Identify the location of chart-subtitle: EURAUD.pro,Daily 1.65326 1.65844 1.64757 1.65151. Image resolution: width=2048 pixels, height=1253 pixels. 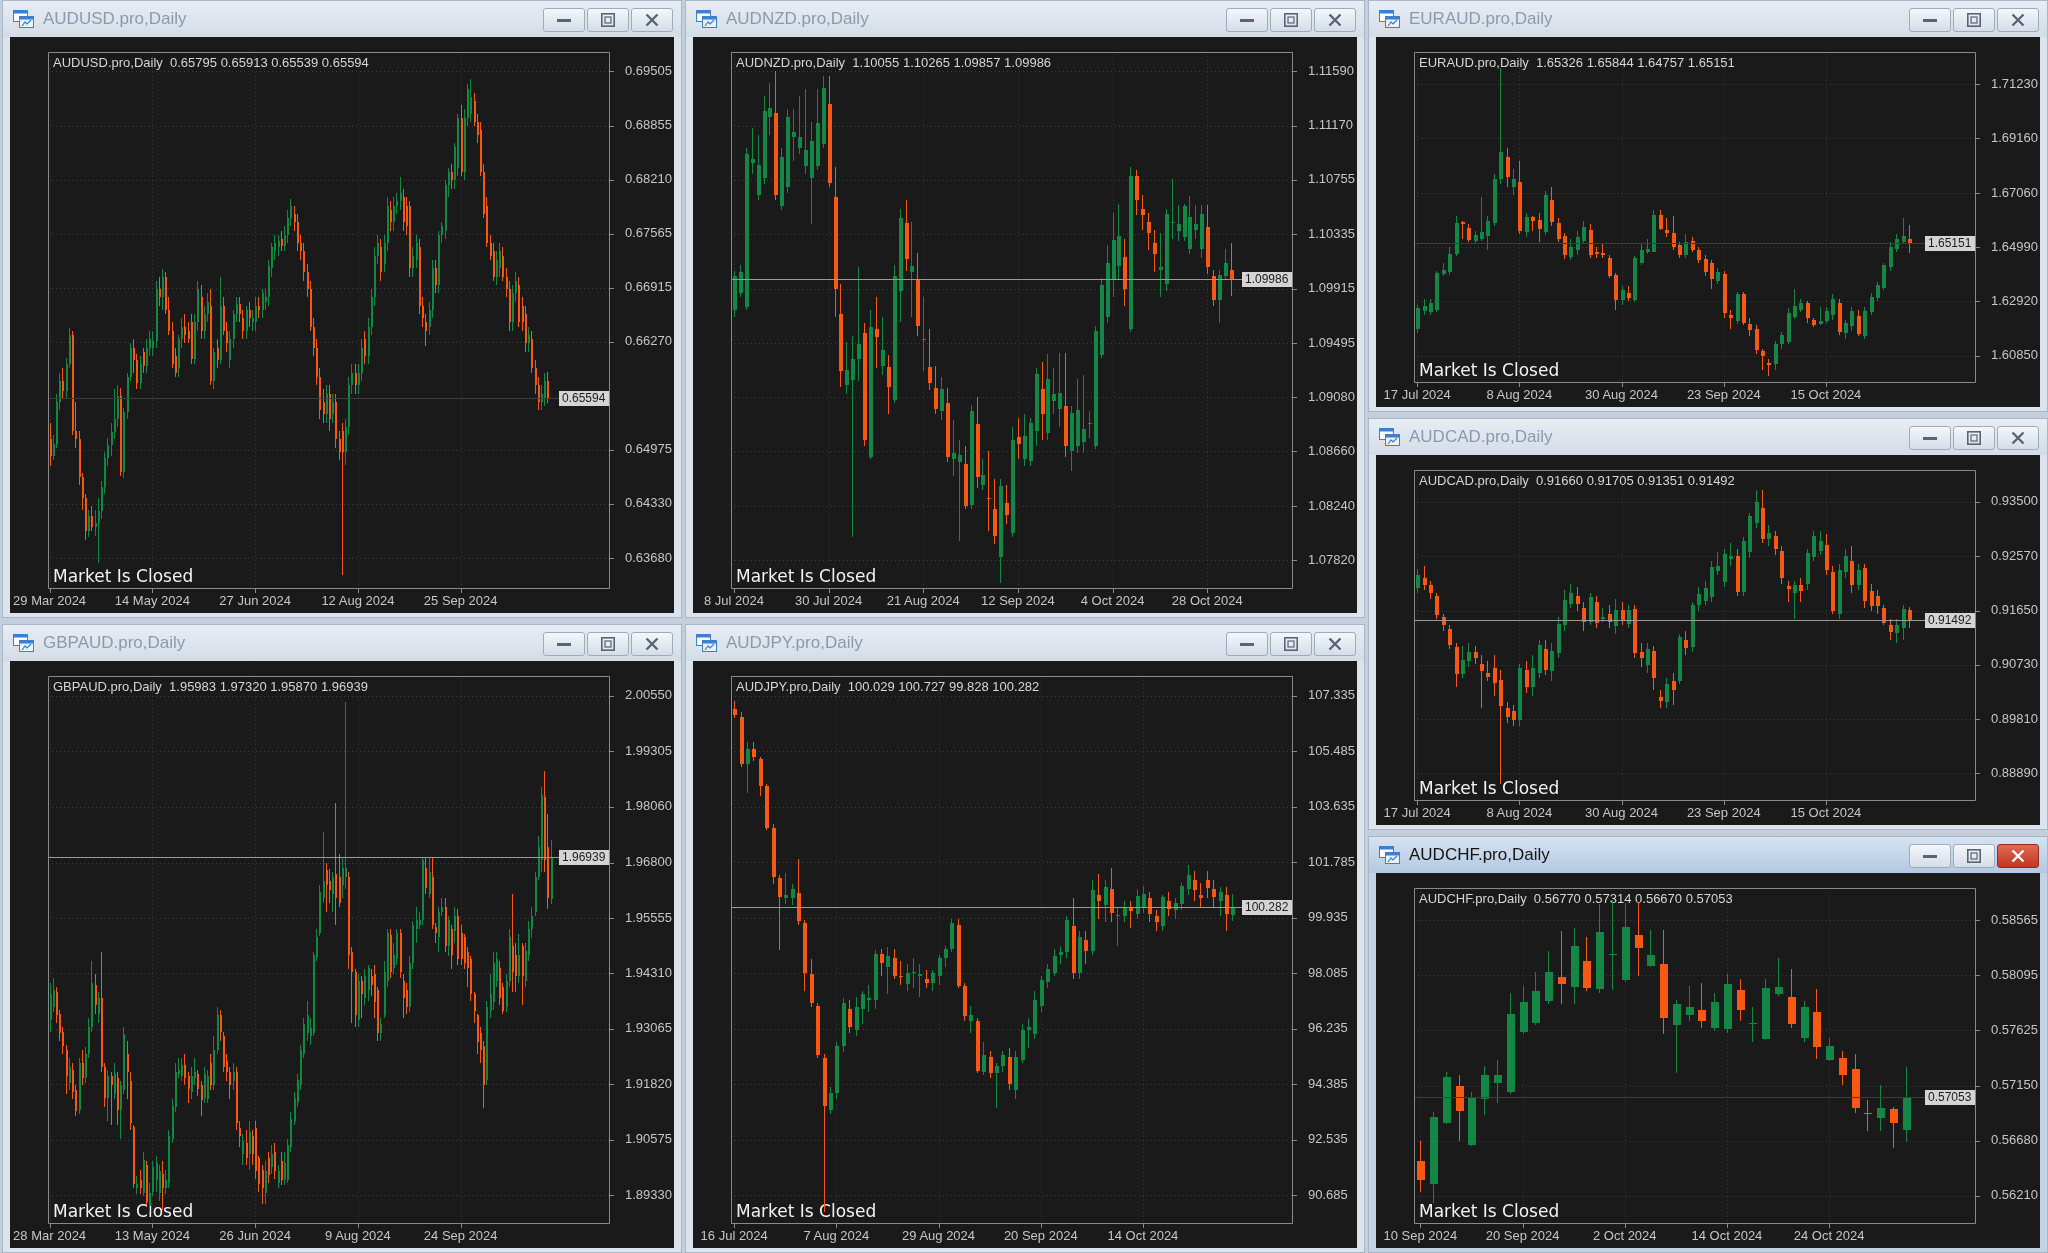
(1577, 62).